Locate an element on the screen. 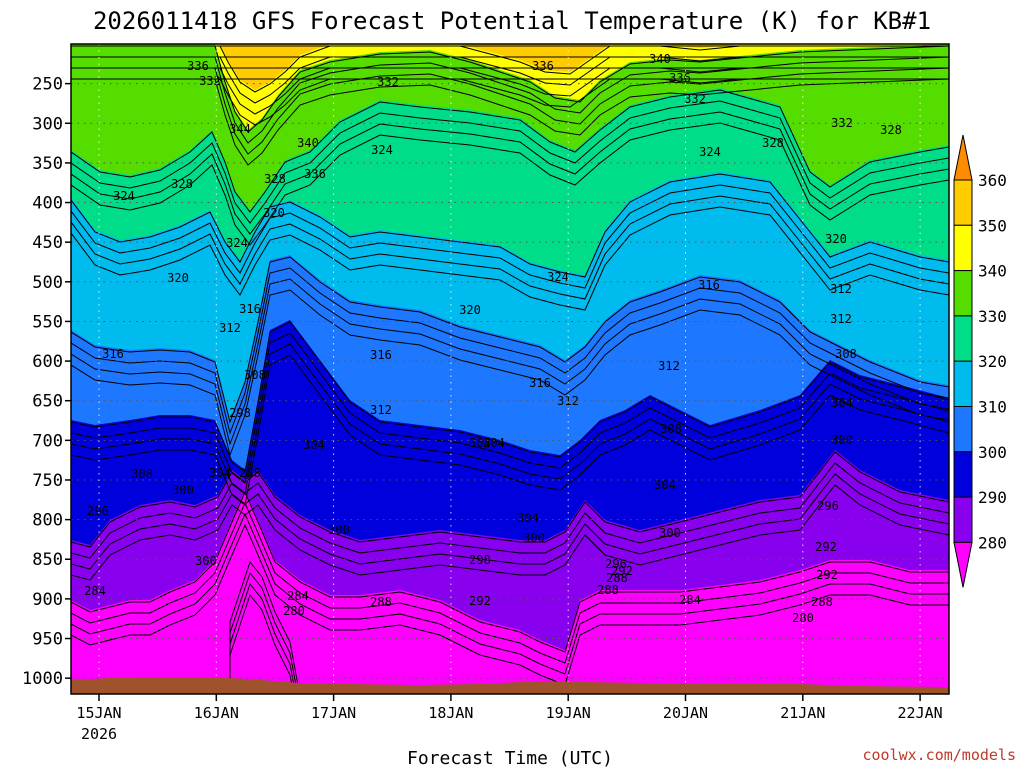  y-tick-label: 400 is located at coordinates (47, 204).